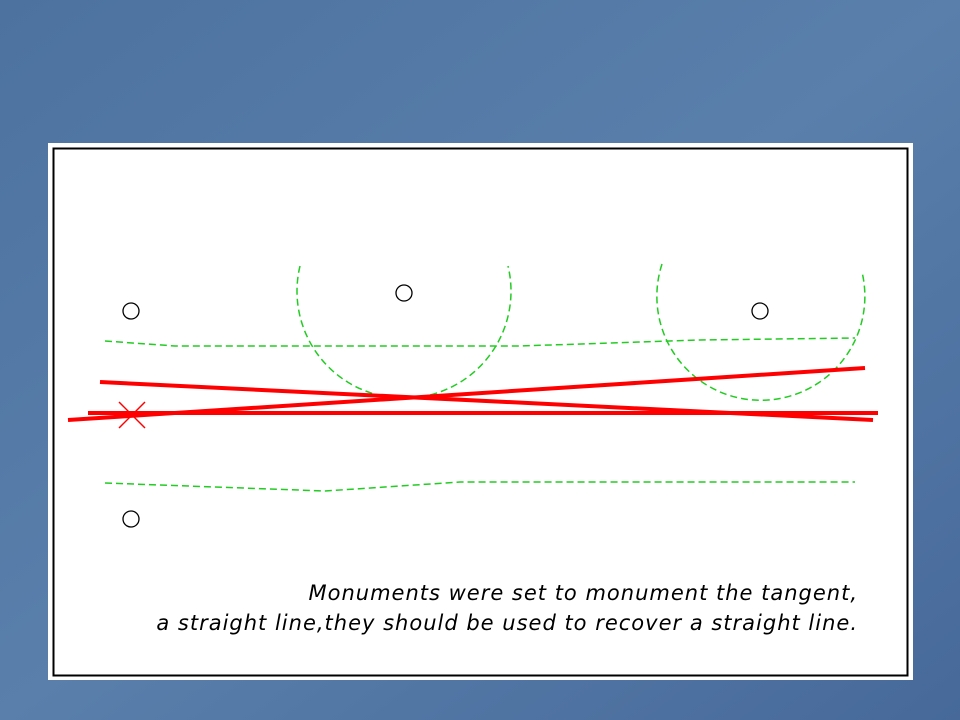 The image size is (960, 720). I want to click on lower-offset-line, so click(479, 486).